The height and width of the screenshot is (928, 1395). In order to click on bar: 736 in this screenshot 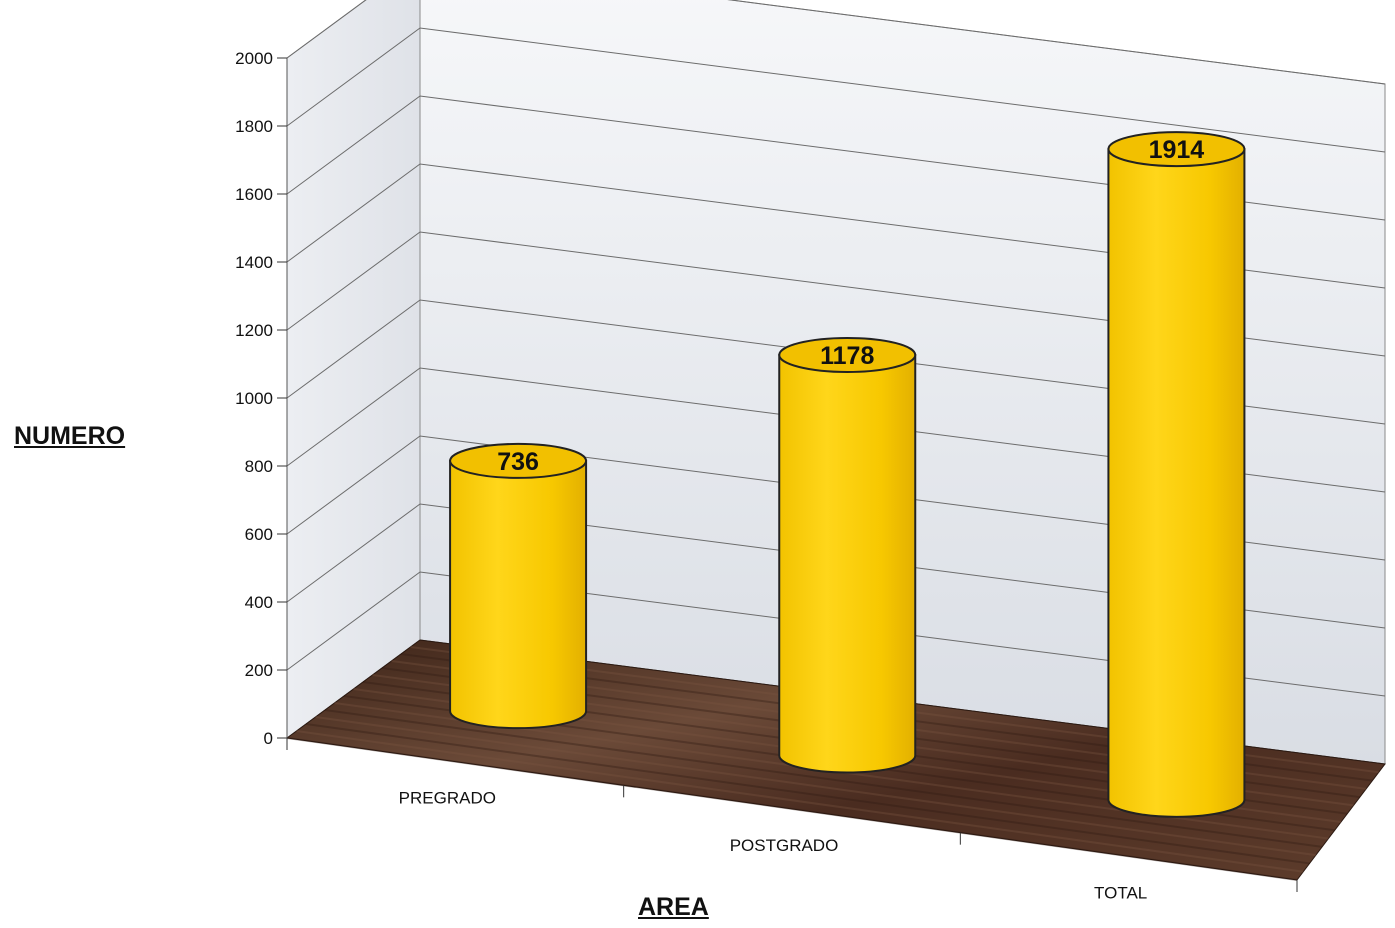, I will do `click(518, 586)`.